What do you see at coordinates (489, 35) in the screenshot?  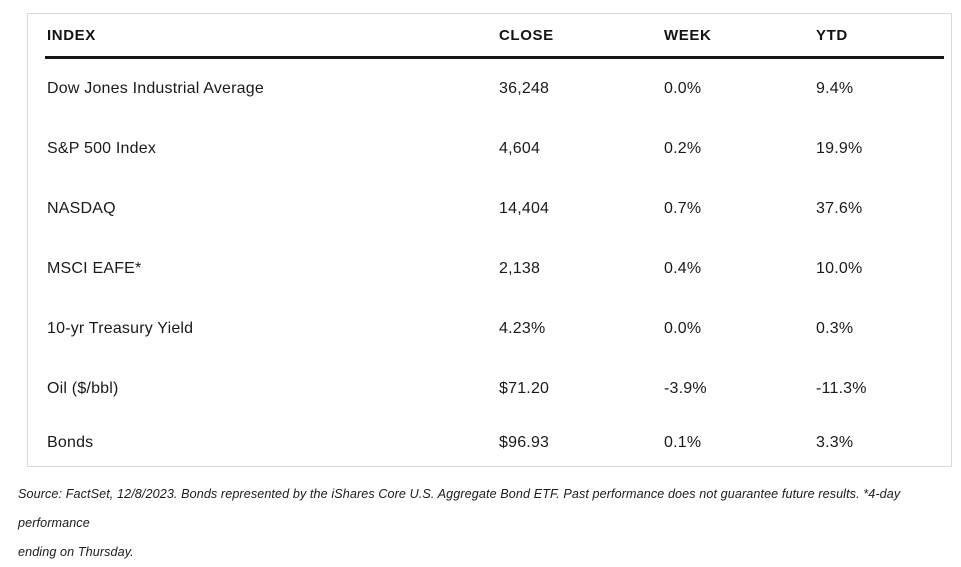 I see `table-header-row: INDEX CLOSE WEEK YTD` at bounding box center [489, 35].